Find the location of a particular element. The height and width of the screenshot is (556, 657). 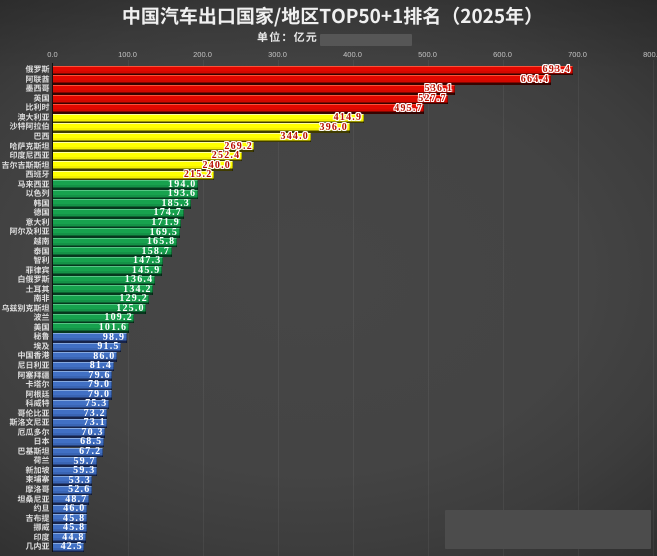

bar-row: 沙特阿拉伯 396.0 is located at coordinates (328, 127).